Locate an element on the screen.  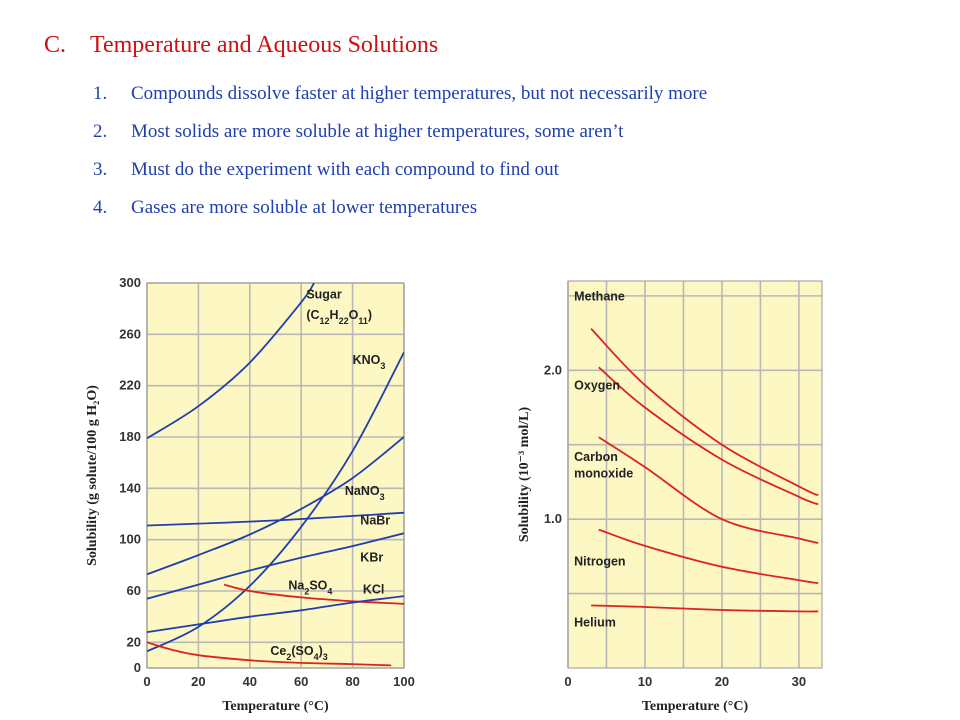
gases-plot-area is located at coordinates (695, 474).